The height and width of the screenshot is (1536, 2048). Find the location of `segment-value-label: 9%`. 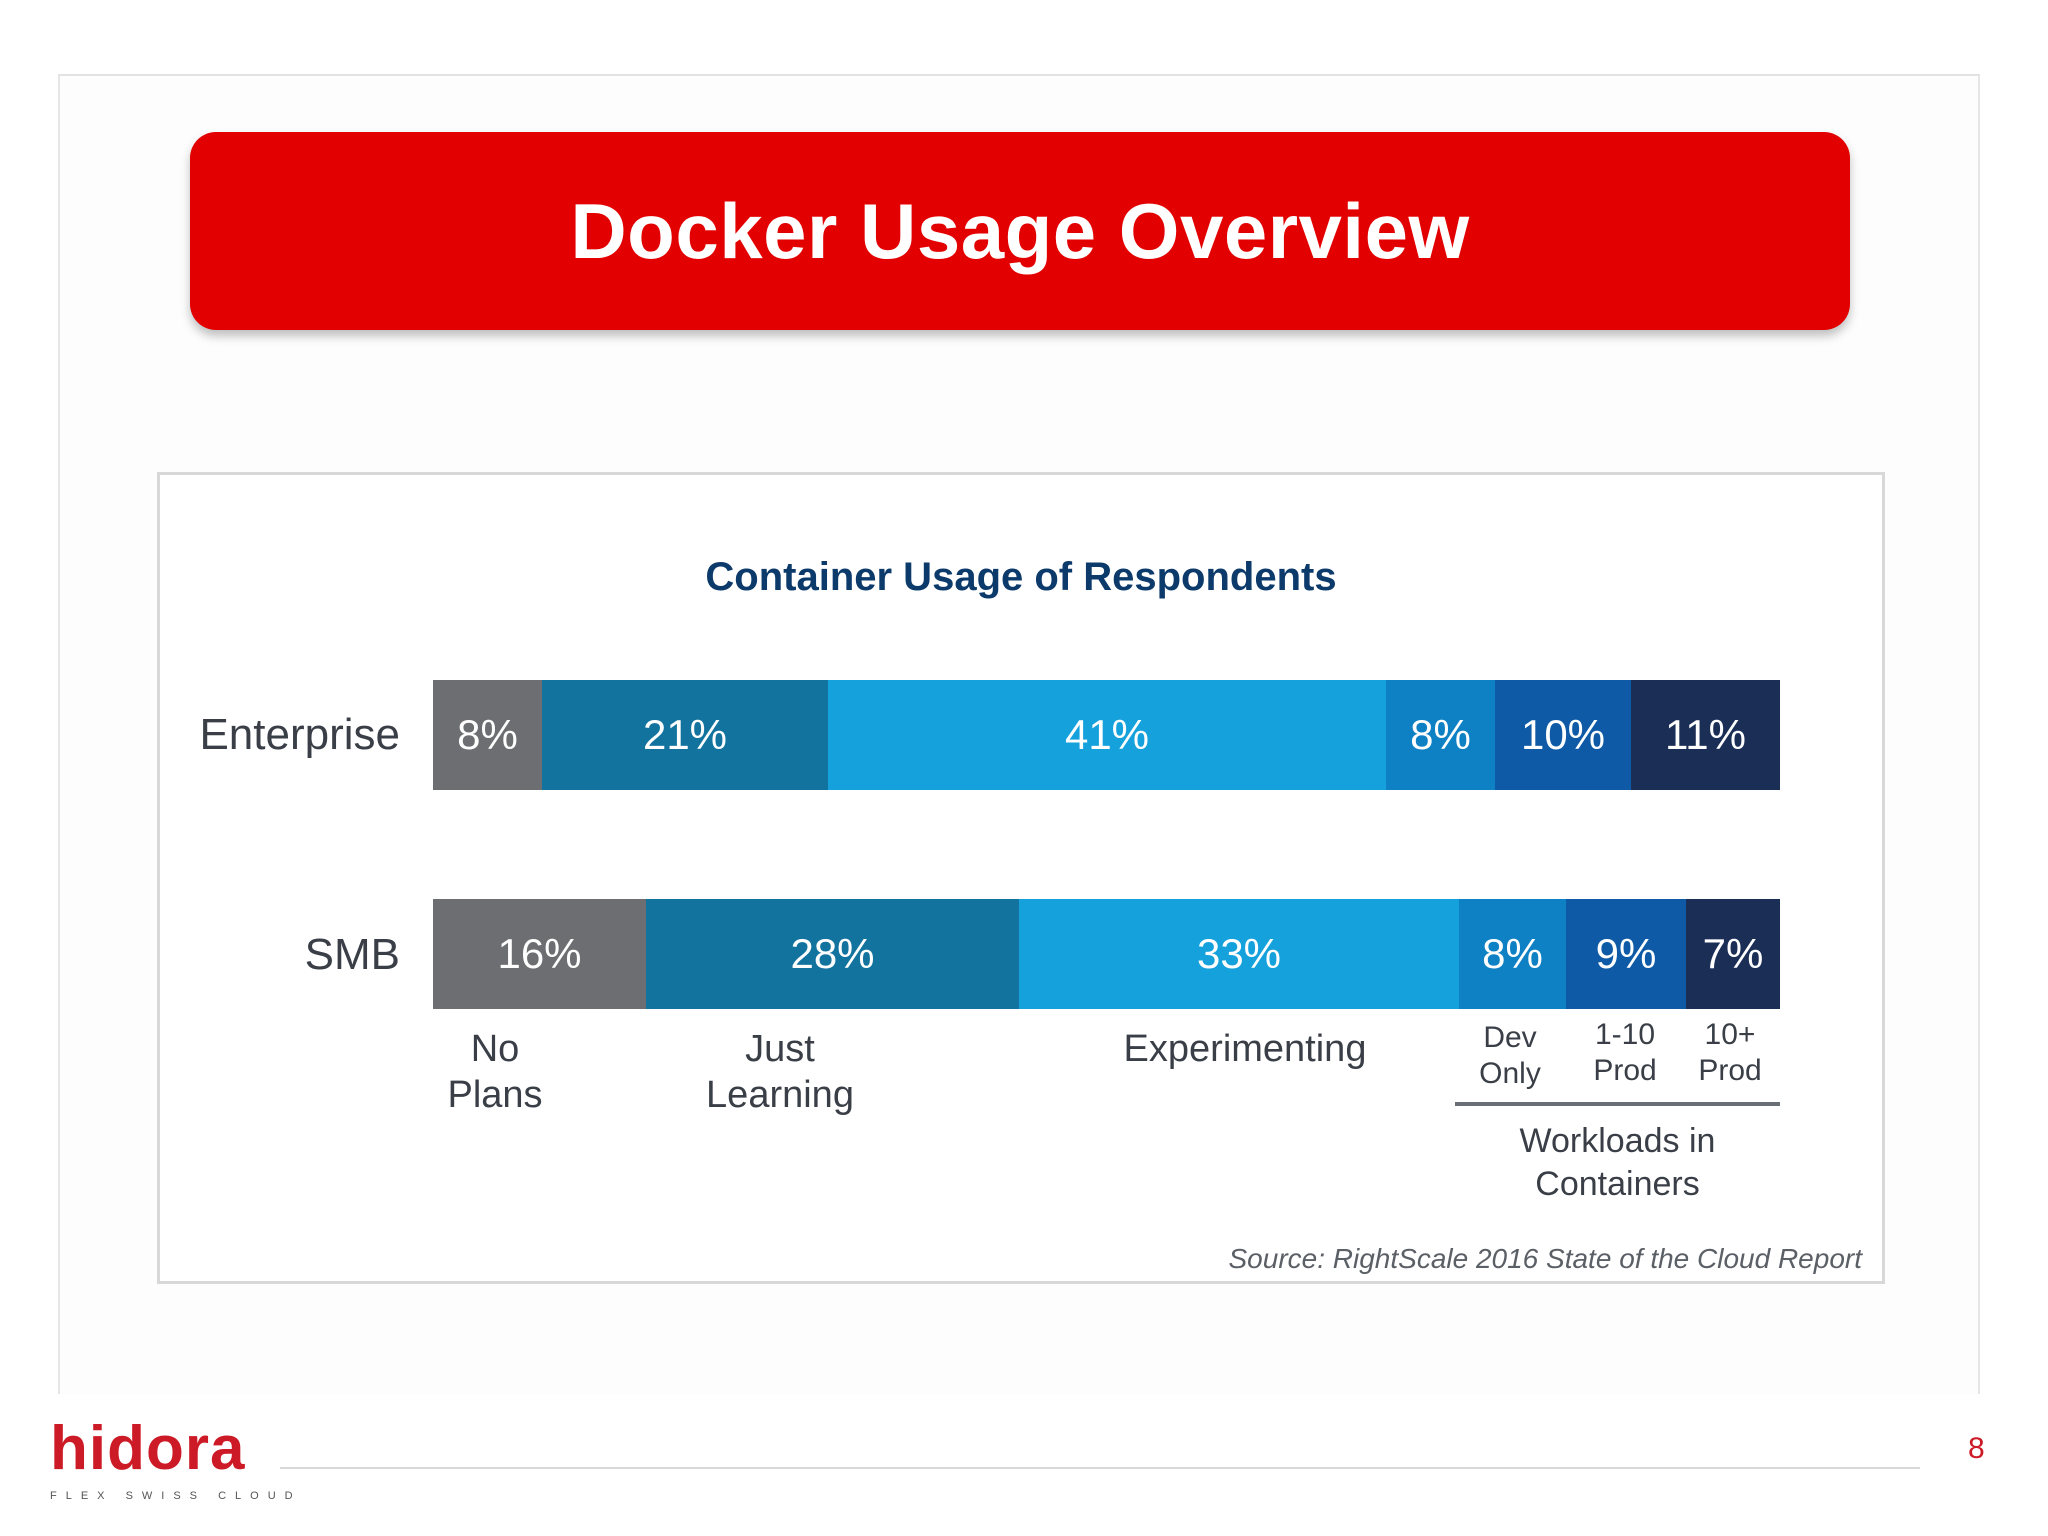

segment-value-label: 9% is located at coordinates (1626, 953).